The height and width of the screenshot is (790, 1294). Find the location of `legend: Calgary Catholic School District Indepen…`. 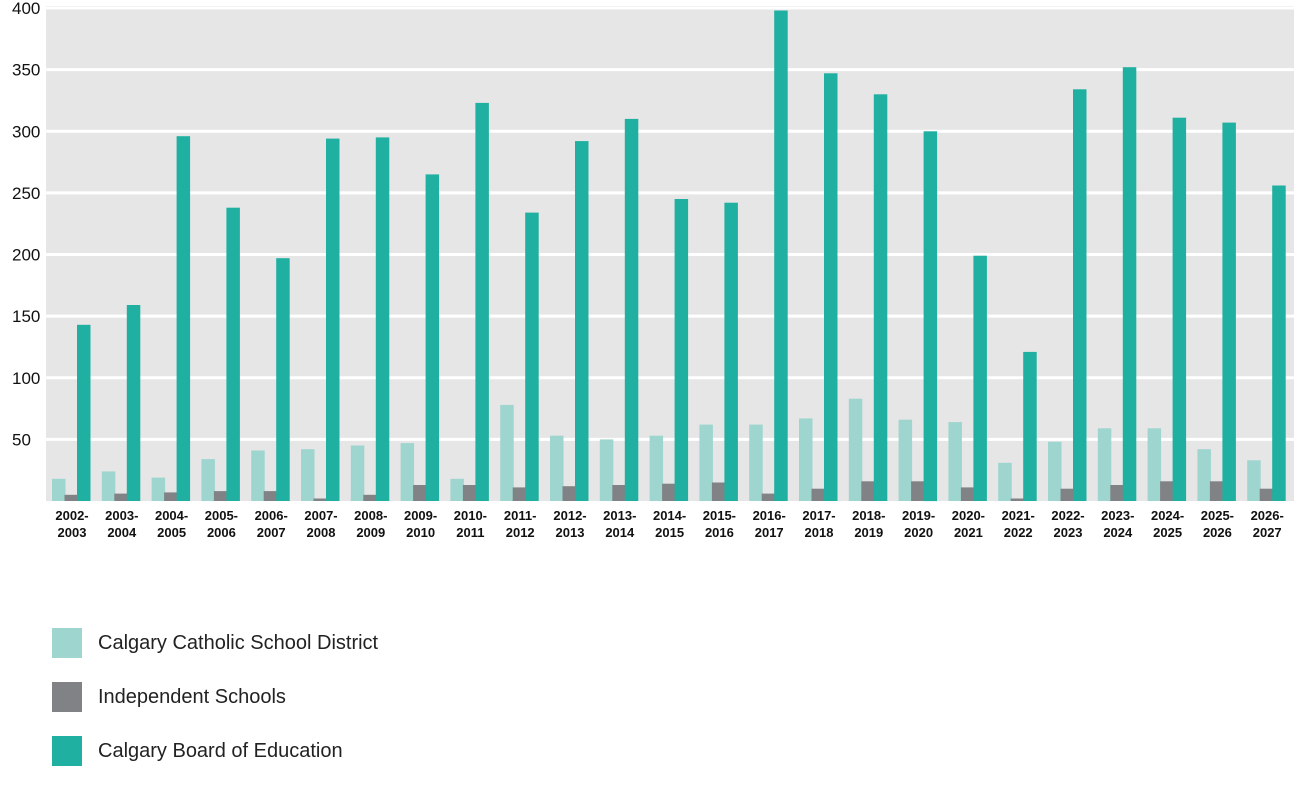

legend: Calgary Catholic School District Indepen… is located at coordinates (215, 709).